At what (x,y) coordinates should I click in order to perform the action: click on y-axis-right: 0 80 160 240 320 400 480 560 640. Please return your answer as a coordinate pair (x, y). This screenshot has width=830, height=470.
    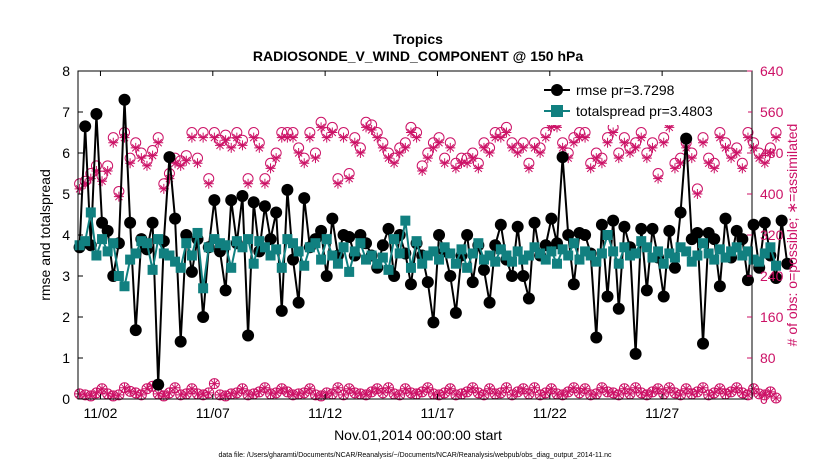
    Looking at the image, I should click on (765, 235).